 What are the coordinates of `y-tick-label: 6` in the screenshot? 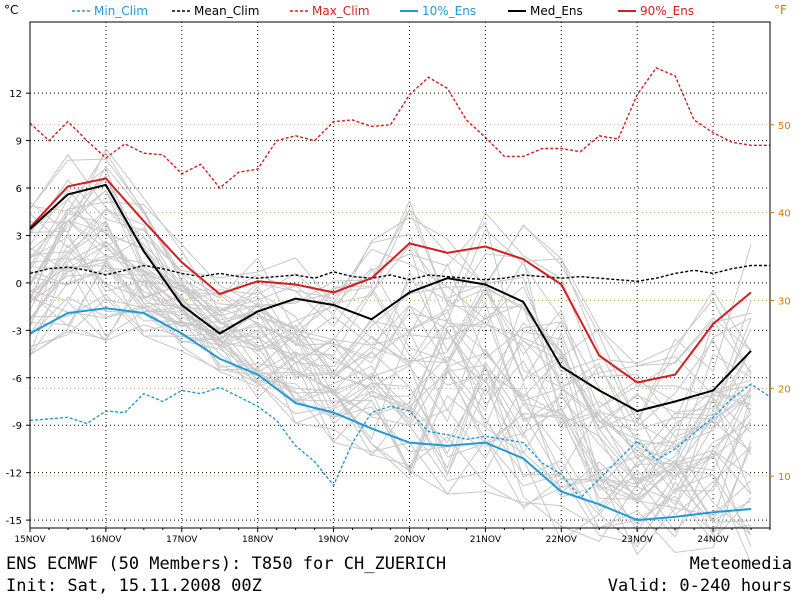 It's located at (19, 189).